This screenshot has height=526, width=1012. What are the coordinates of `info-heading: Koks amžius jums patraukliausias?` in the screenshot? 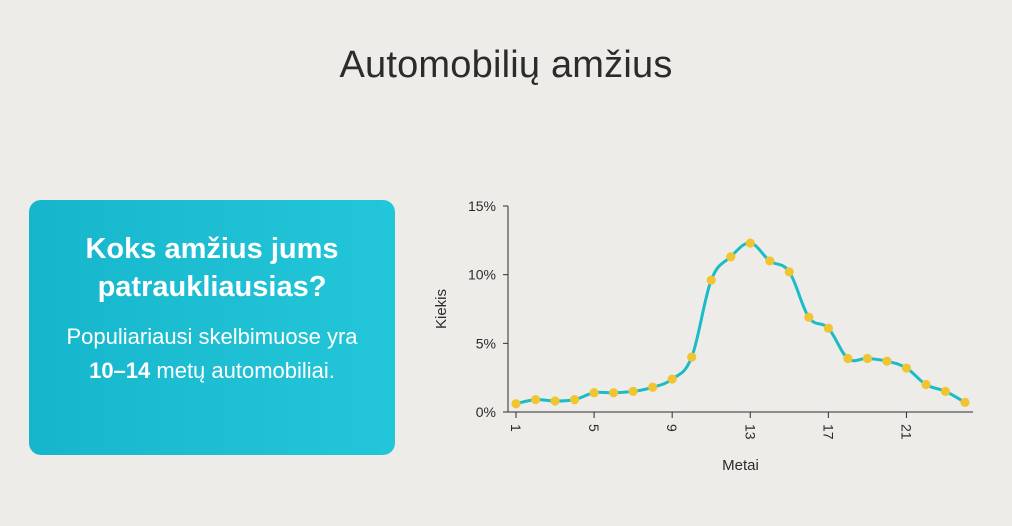 It's located at (212, 268).